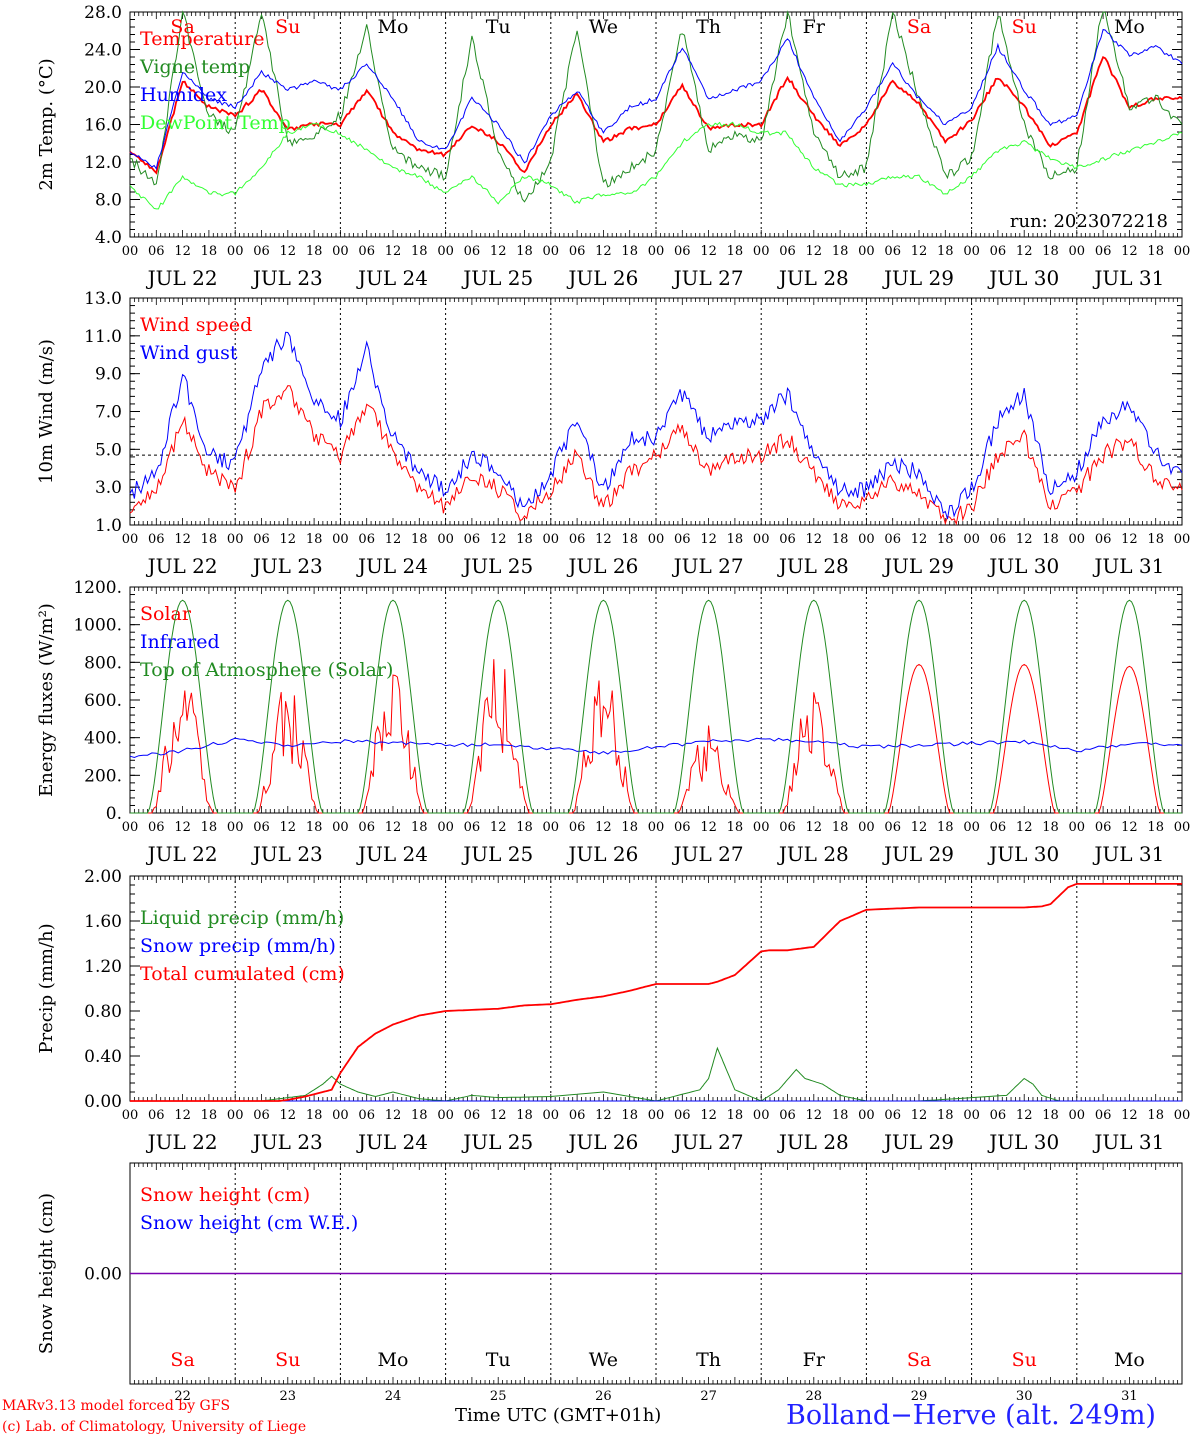  Describe the element at coordinates (708, 1396) in the screenshot. I see `day-number: 27` at that location.